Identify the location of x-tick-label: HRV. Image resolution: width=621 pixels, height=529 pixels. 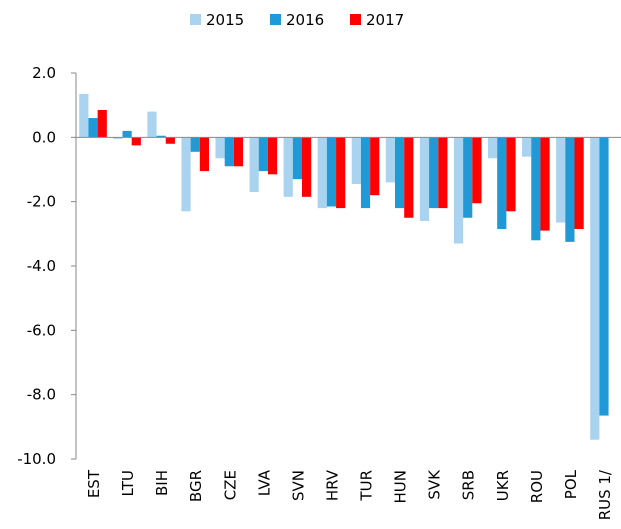
(332, 485).